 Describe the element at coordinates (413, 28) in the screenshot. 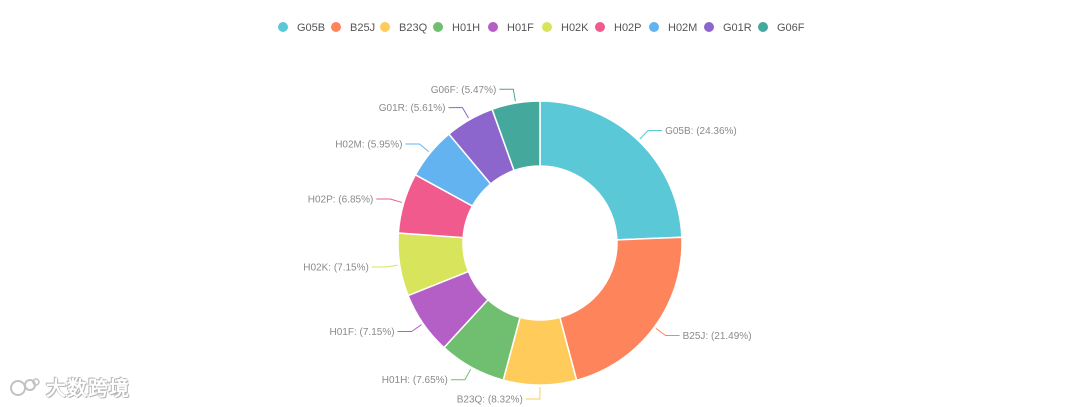

I see `legend-label: B23Q` at that location.